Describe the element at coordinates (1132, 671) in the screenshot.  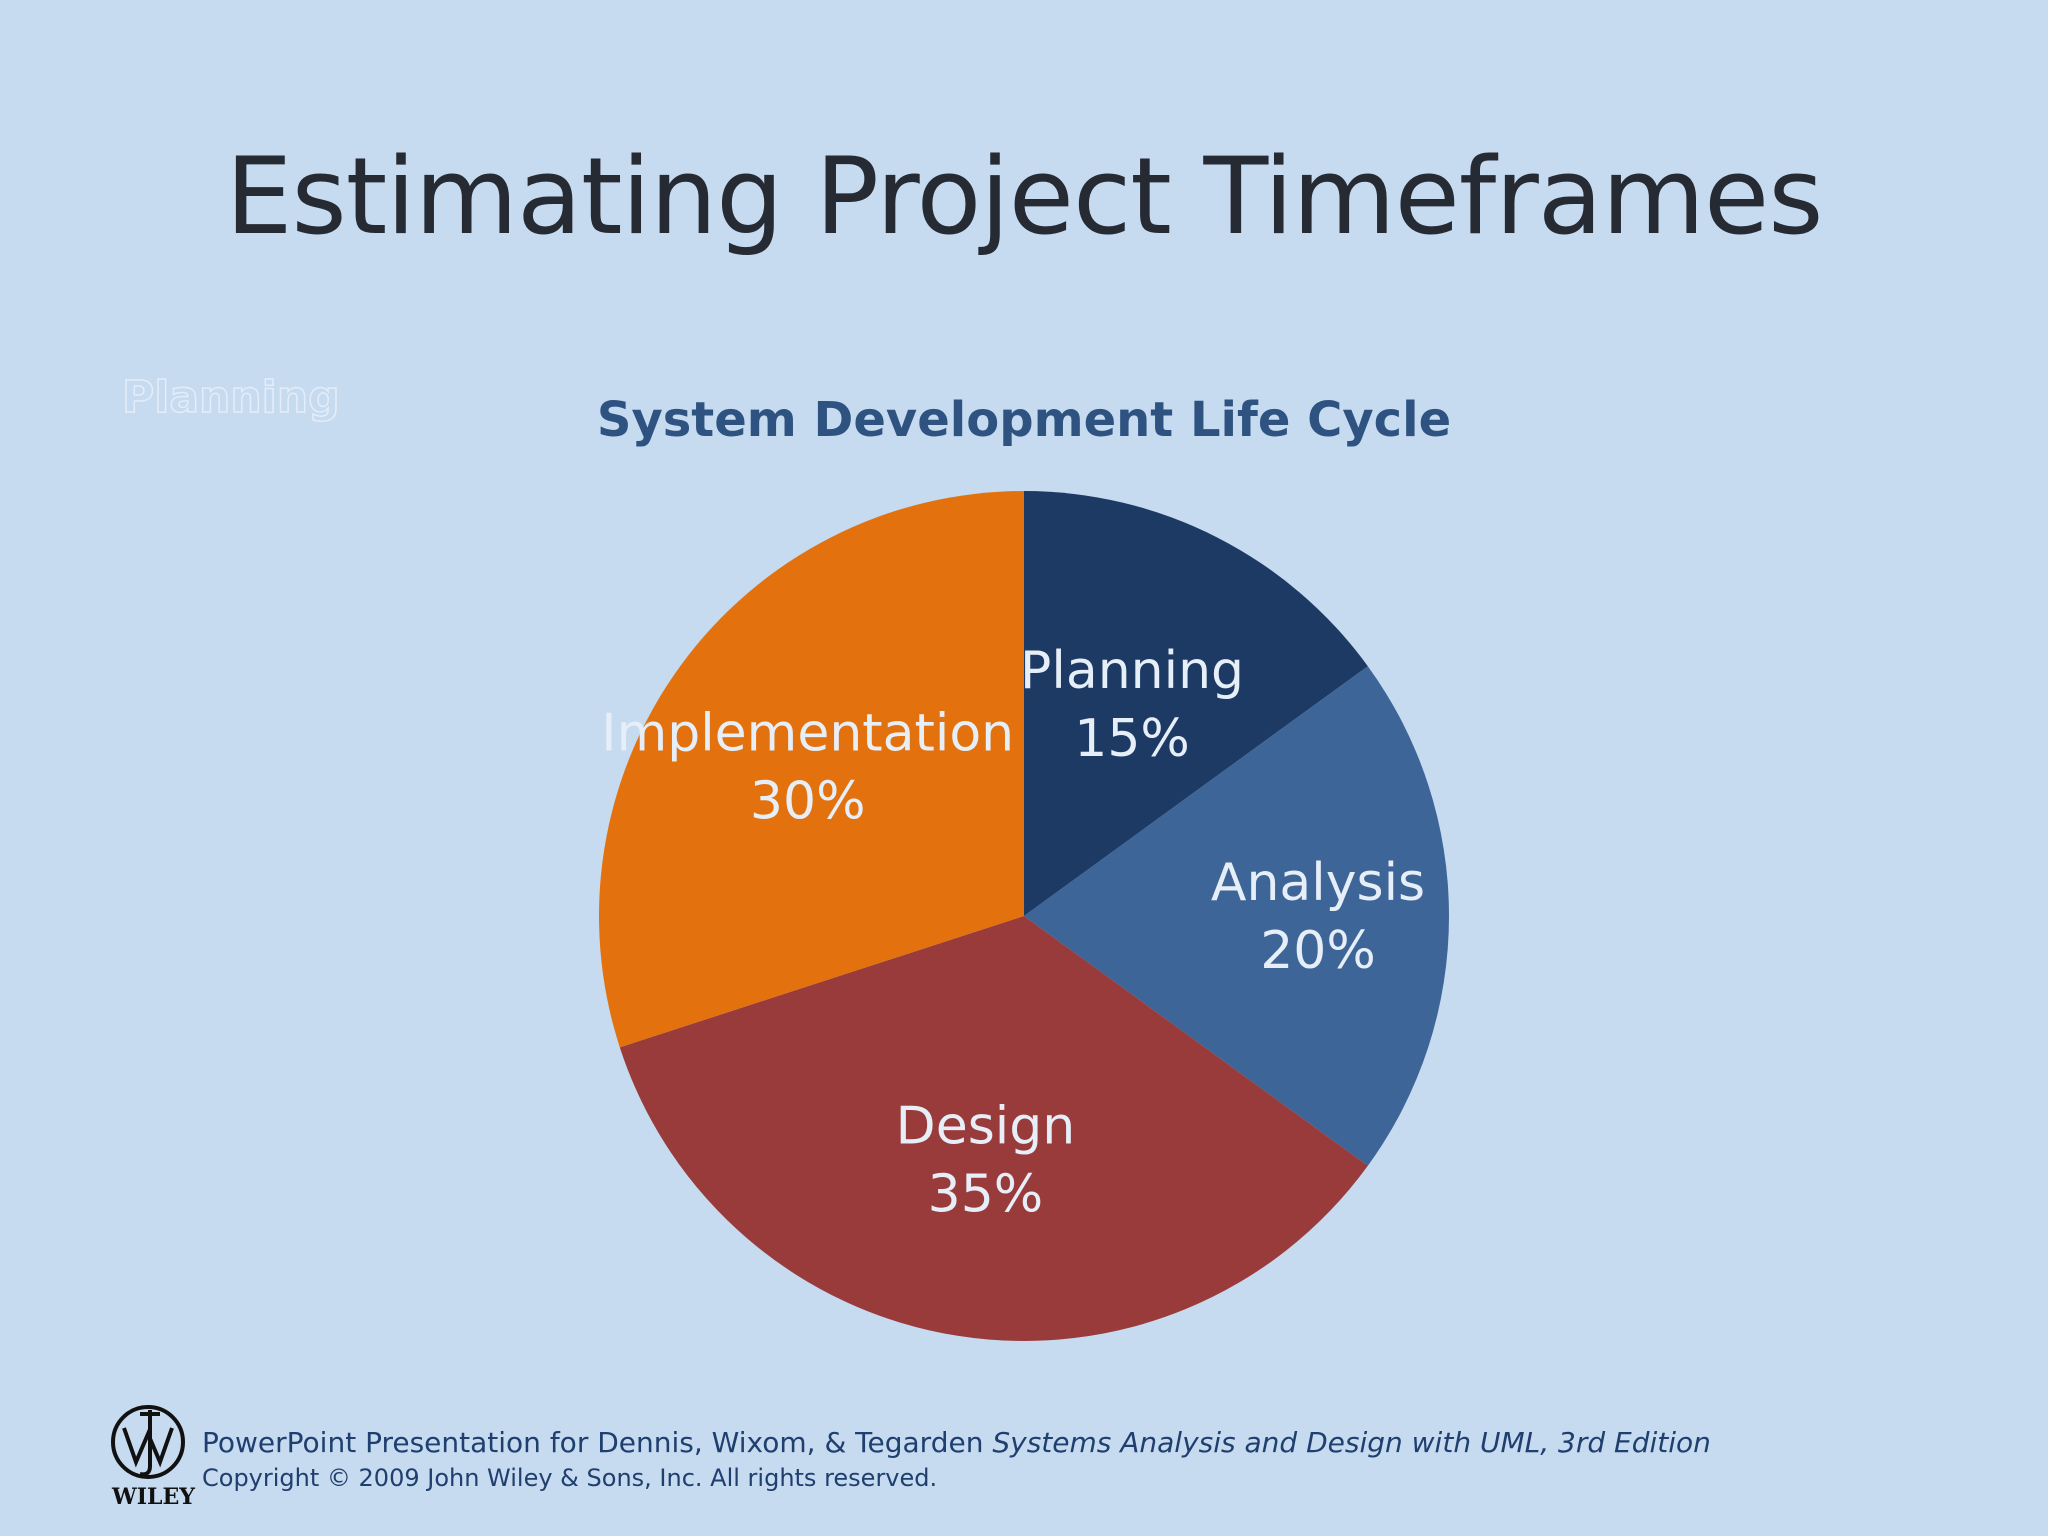
I see `slice-label-planning: Planning` at that location.